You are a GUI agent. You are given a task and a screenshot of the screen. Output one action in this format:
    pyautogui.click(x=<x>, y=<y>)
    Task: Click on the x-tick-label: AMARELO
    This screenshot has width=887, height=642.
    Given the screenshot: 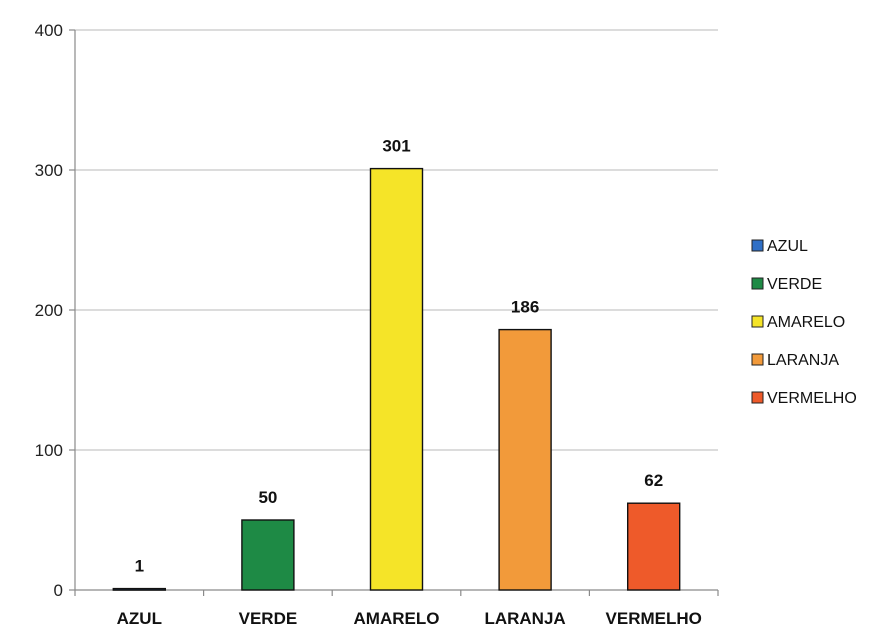 What is the action you would take?
    pyautogui.click(x=397, y=618)
    